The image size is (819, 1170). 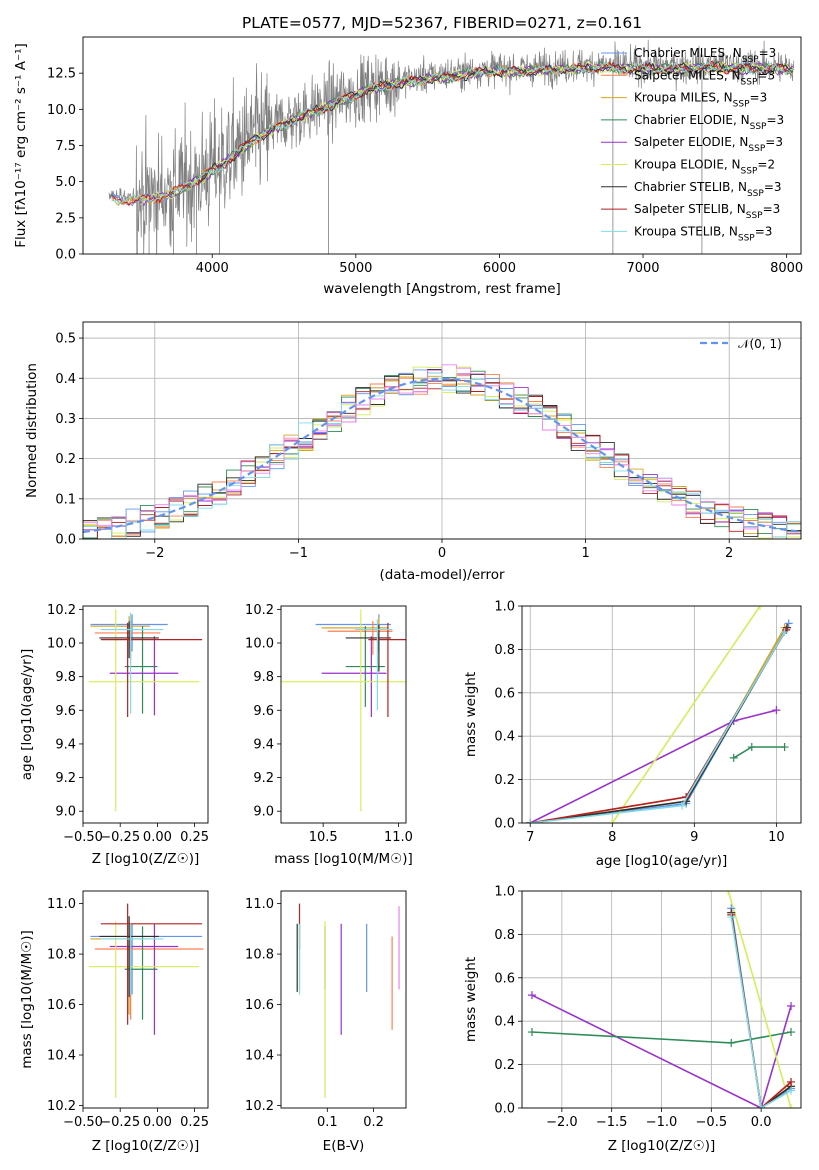 What do you see at coordinates (504, 1109) in the screenshot?
I see `weight_vs_Z-ytick-label: 0.0` at bounding box center [504, 1109].